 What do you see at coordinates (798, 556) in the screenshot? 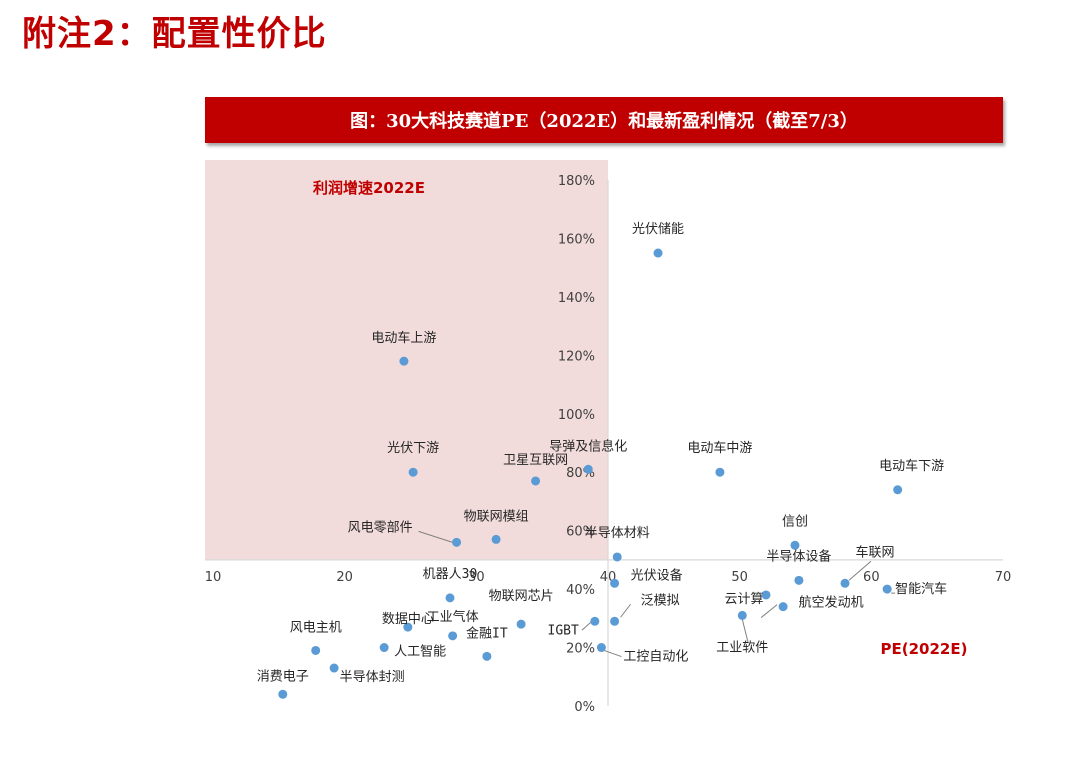
I see `data-label: 半导体设备` at bounding box center [798, 556].